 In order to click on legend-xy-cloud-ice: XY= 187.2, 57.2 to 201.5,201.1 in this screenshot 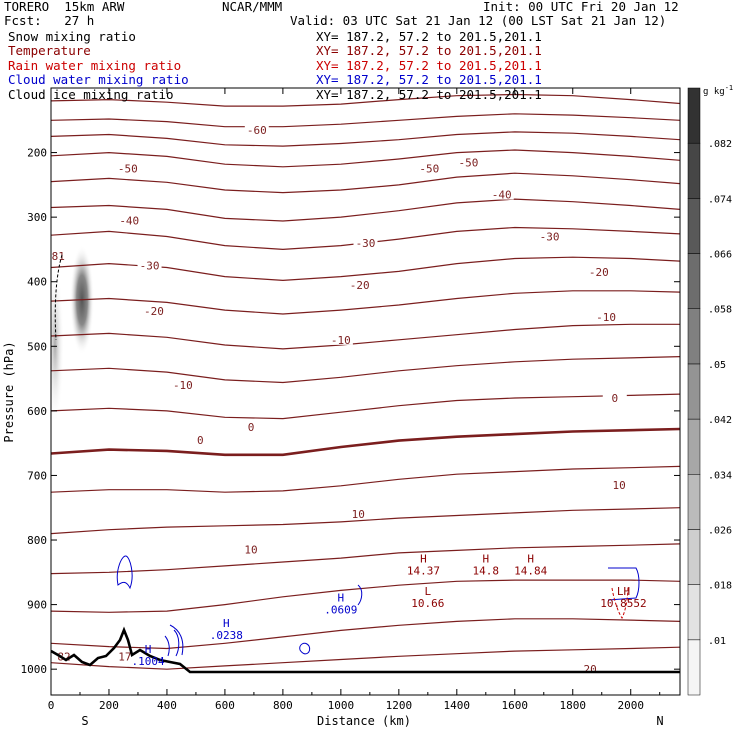, I will do `click(429, 94)`.